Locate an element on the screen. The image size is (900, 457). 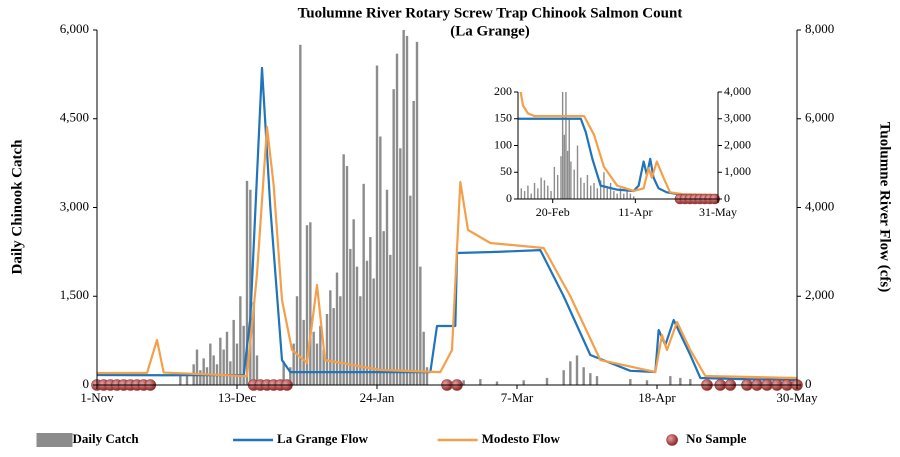
y-tick-label: 3,000 is located at coordinates (74, 205).